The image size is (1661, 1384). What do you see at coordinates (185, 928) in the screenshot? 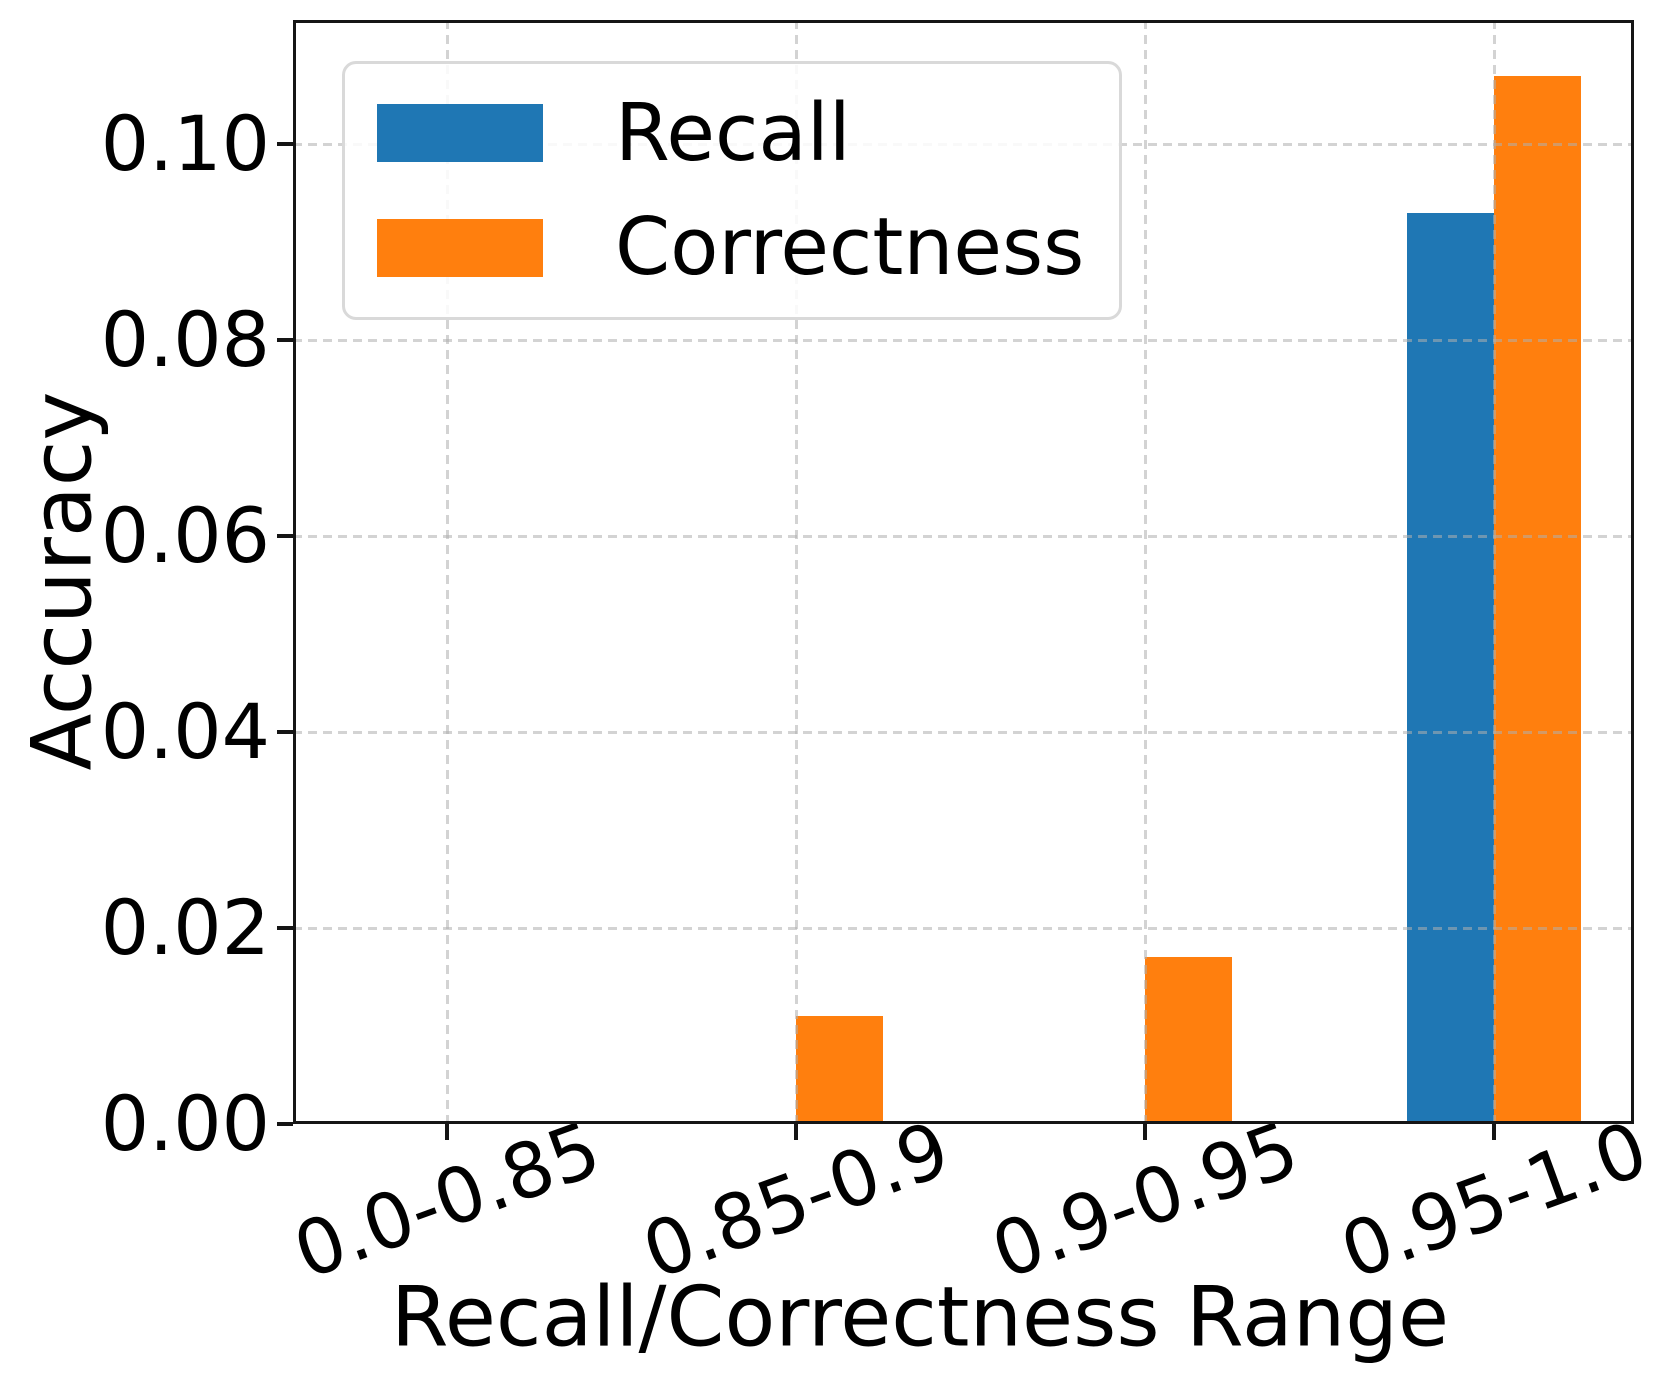
I see `y-tick-label: 0.02` at bounding box center [185, 928].